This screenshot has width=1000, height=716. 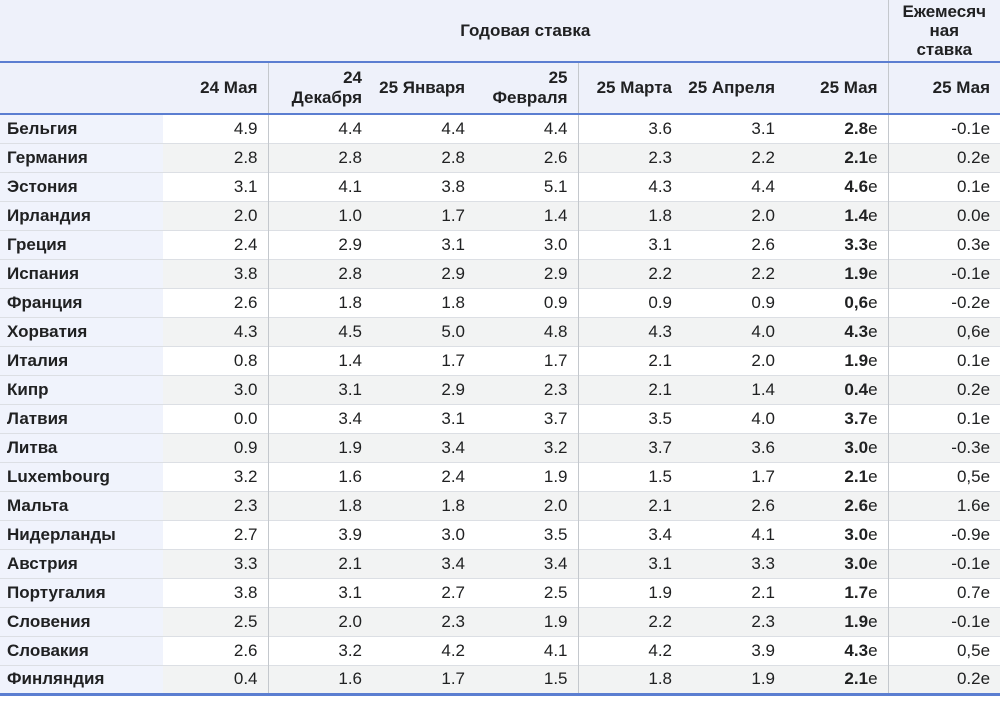 I want to click on rate-cell: 0.9, so click(x=526, y=302).